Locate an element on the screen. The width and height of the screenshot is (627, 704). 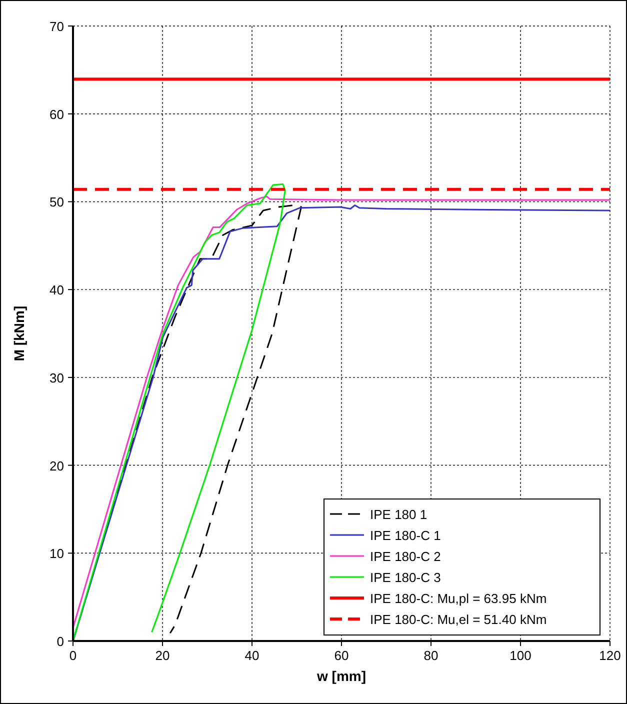
x-tick-label: 0 is located at coordinates (73, 655).